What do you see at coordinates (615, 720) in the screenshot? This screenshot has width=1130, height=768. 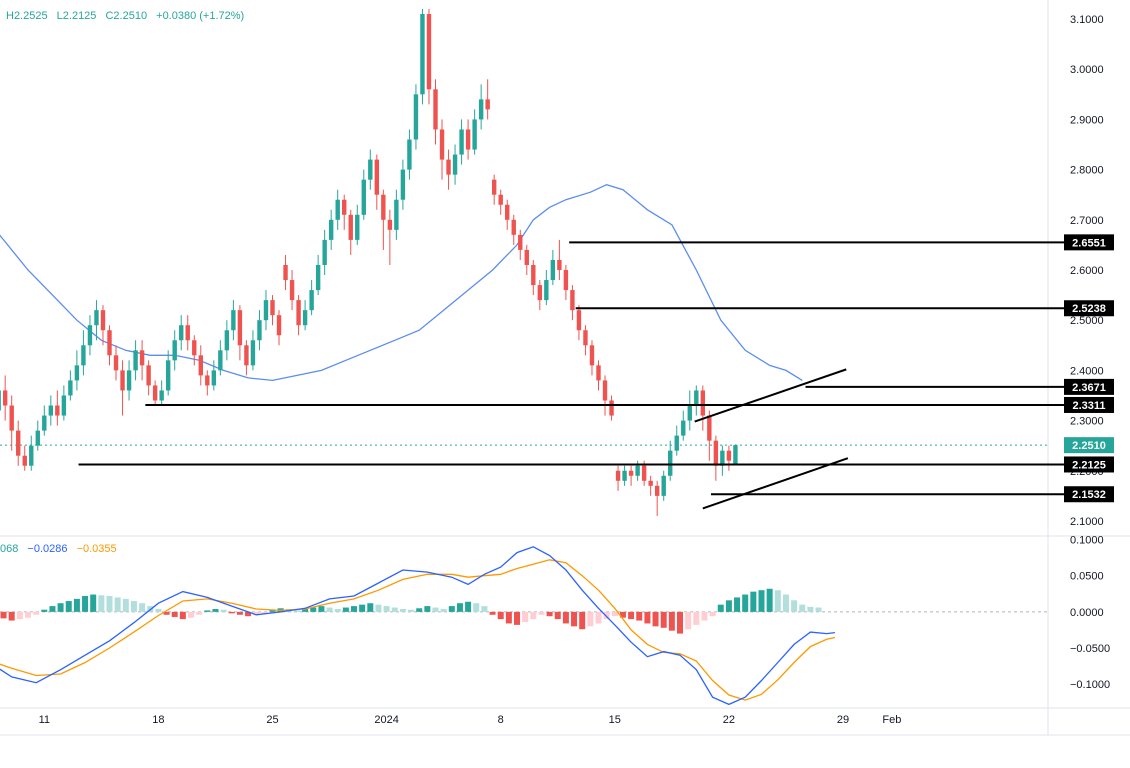 I see `time-tick-label: 15` at bounding box center [615, 720].